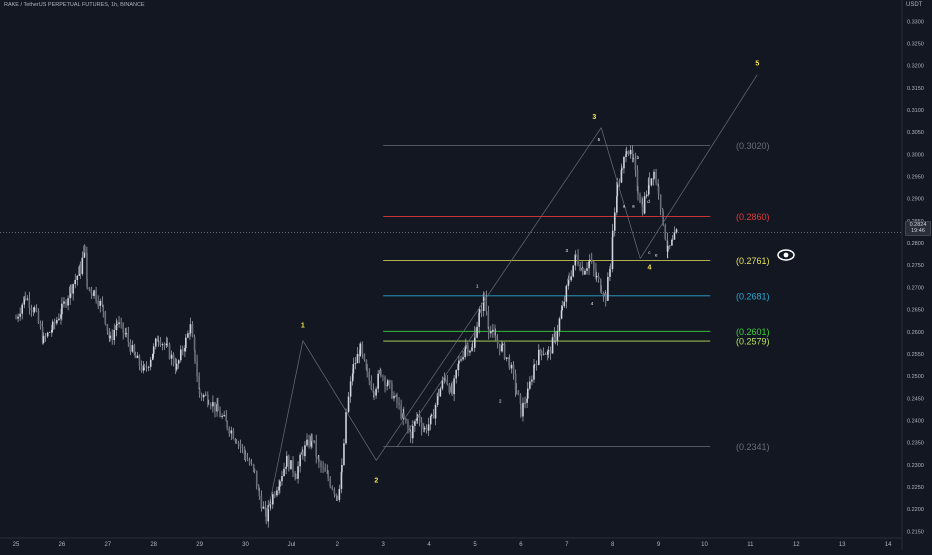  What do you see at coordinates (599, 139) in the screenshot?
I see `sub-wave-label: 5` at bounding box center [599, 139].